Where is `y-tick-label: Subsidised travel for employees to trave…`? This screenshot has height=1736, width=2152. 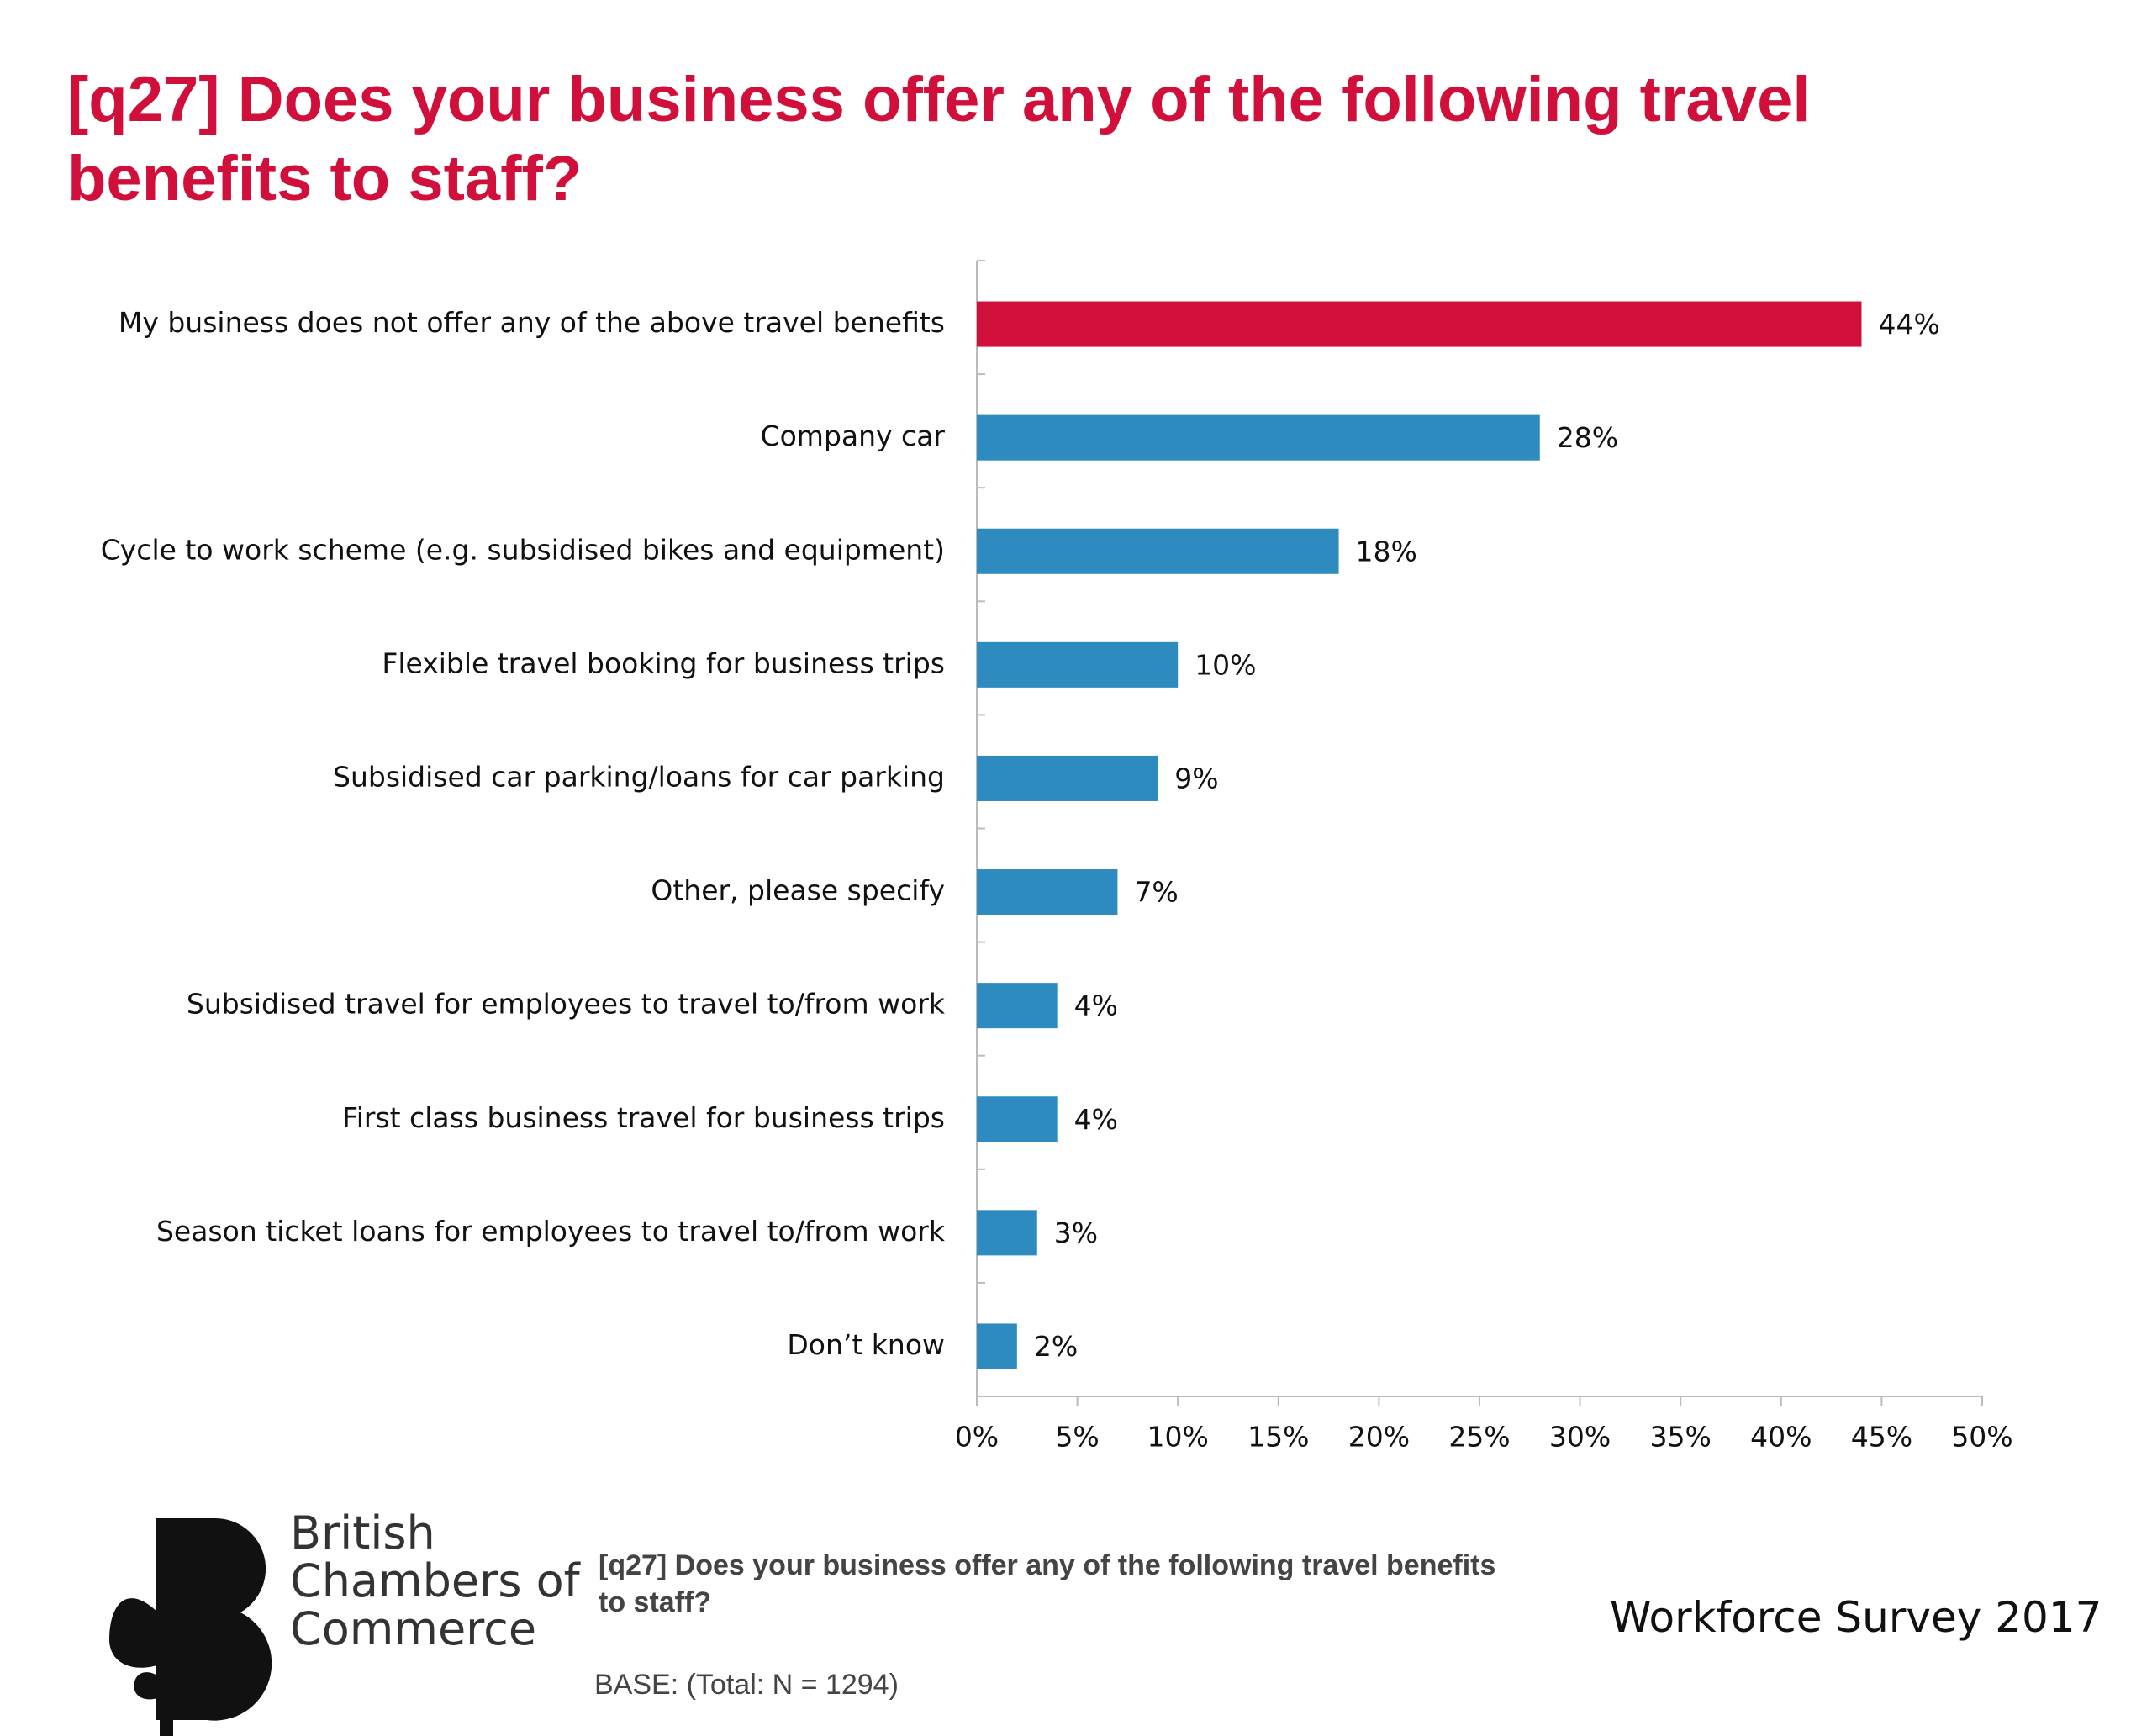
y-tick-label: Subsidised travel for employees to trave… is located at coordinates (566, 1004).